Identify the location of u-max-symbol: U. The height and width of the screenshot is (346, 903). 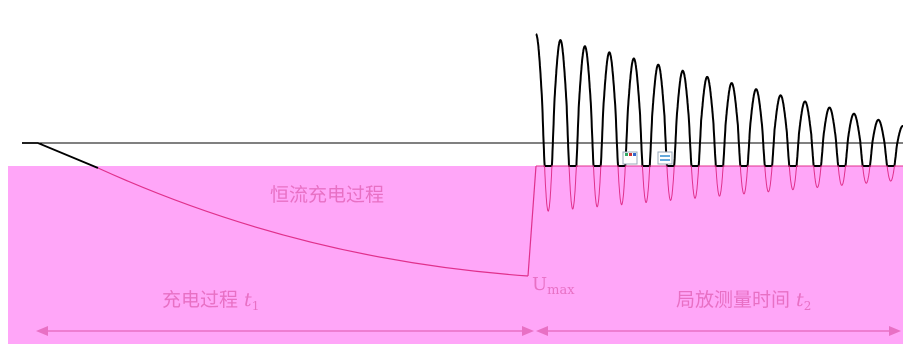
(539, 284).